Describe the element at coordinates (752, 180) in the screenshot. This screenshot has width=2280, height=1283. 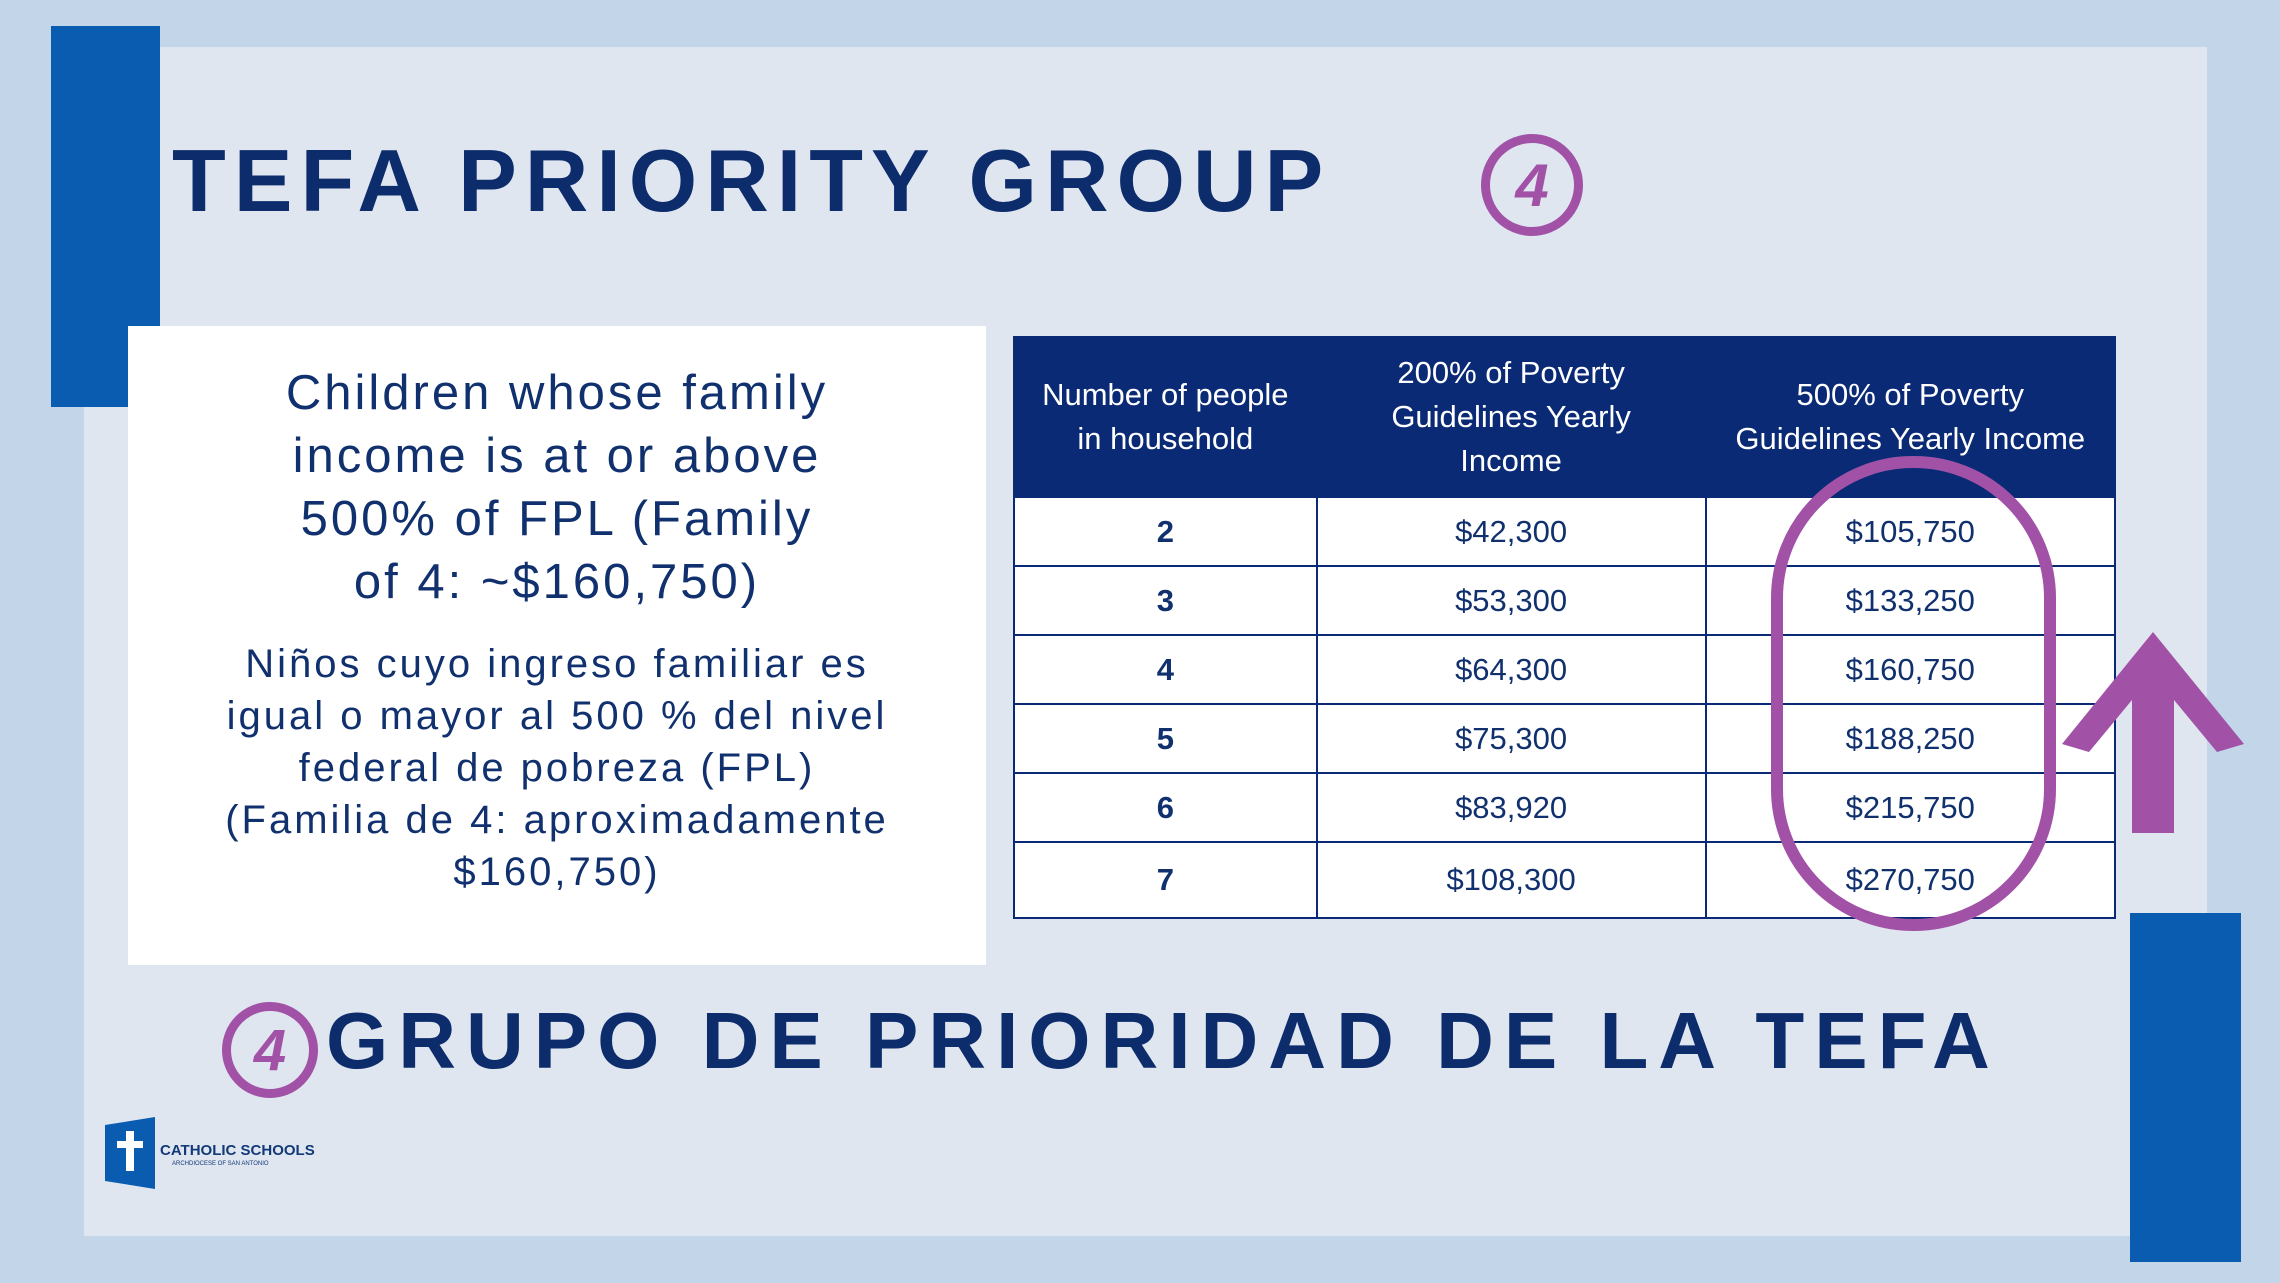
I see `title: TEFA PRIORITY GROUP` at that location.